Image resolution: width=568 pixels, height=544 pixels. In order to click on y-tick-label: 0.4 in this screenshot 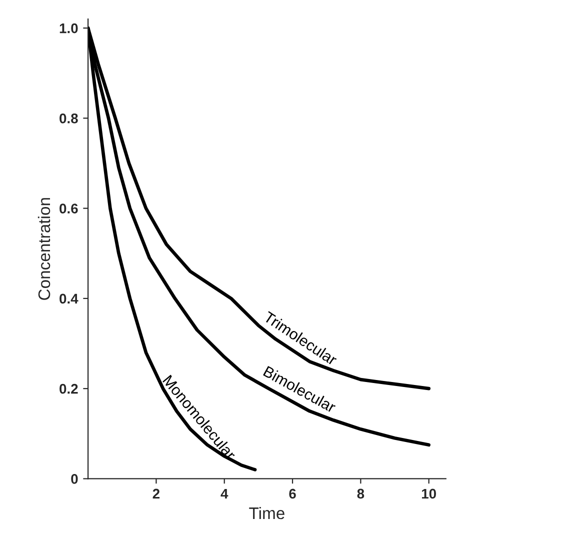, I will do `click(69, 299)`.